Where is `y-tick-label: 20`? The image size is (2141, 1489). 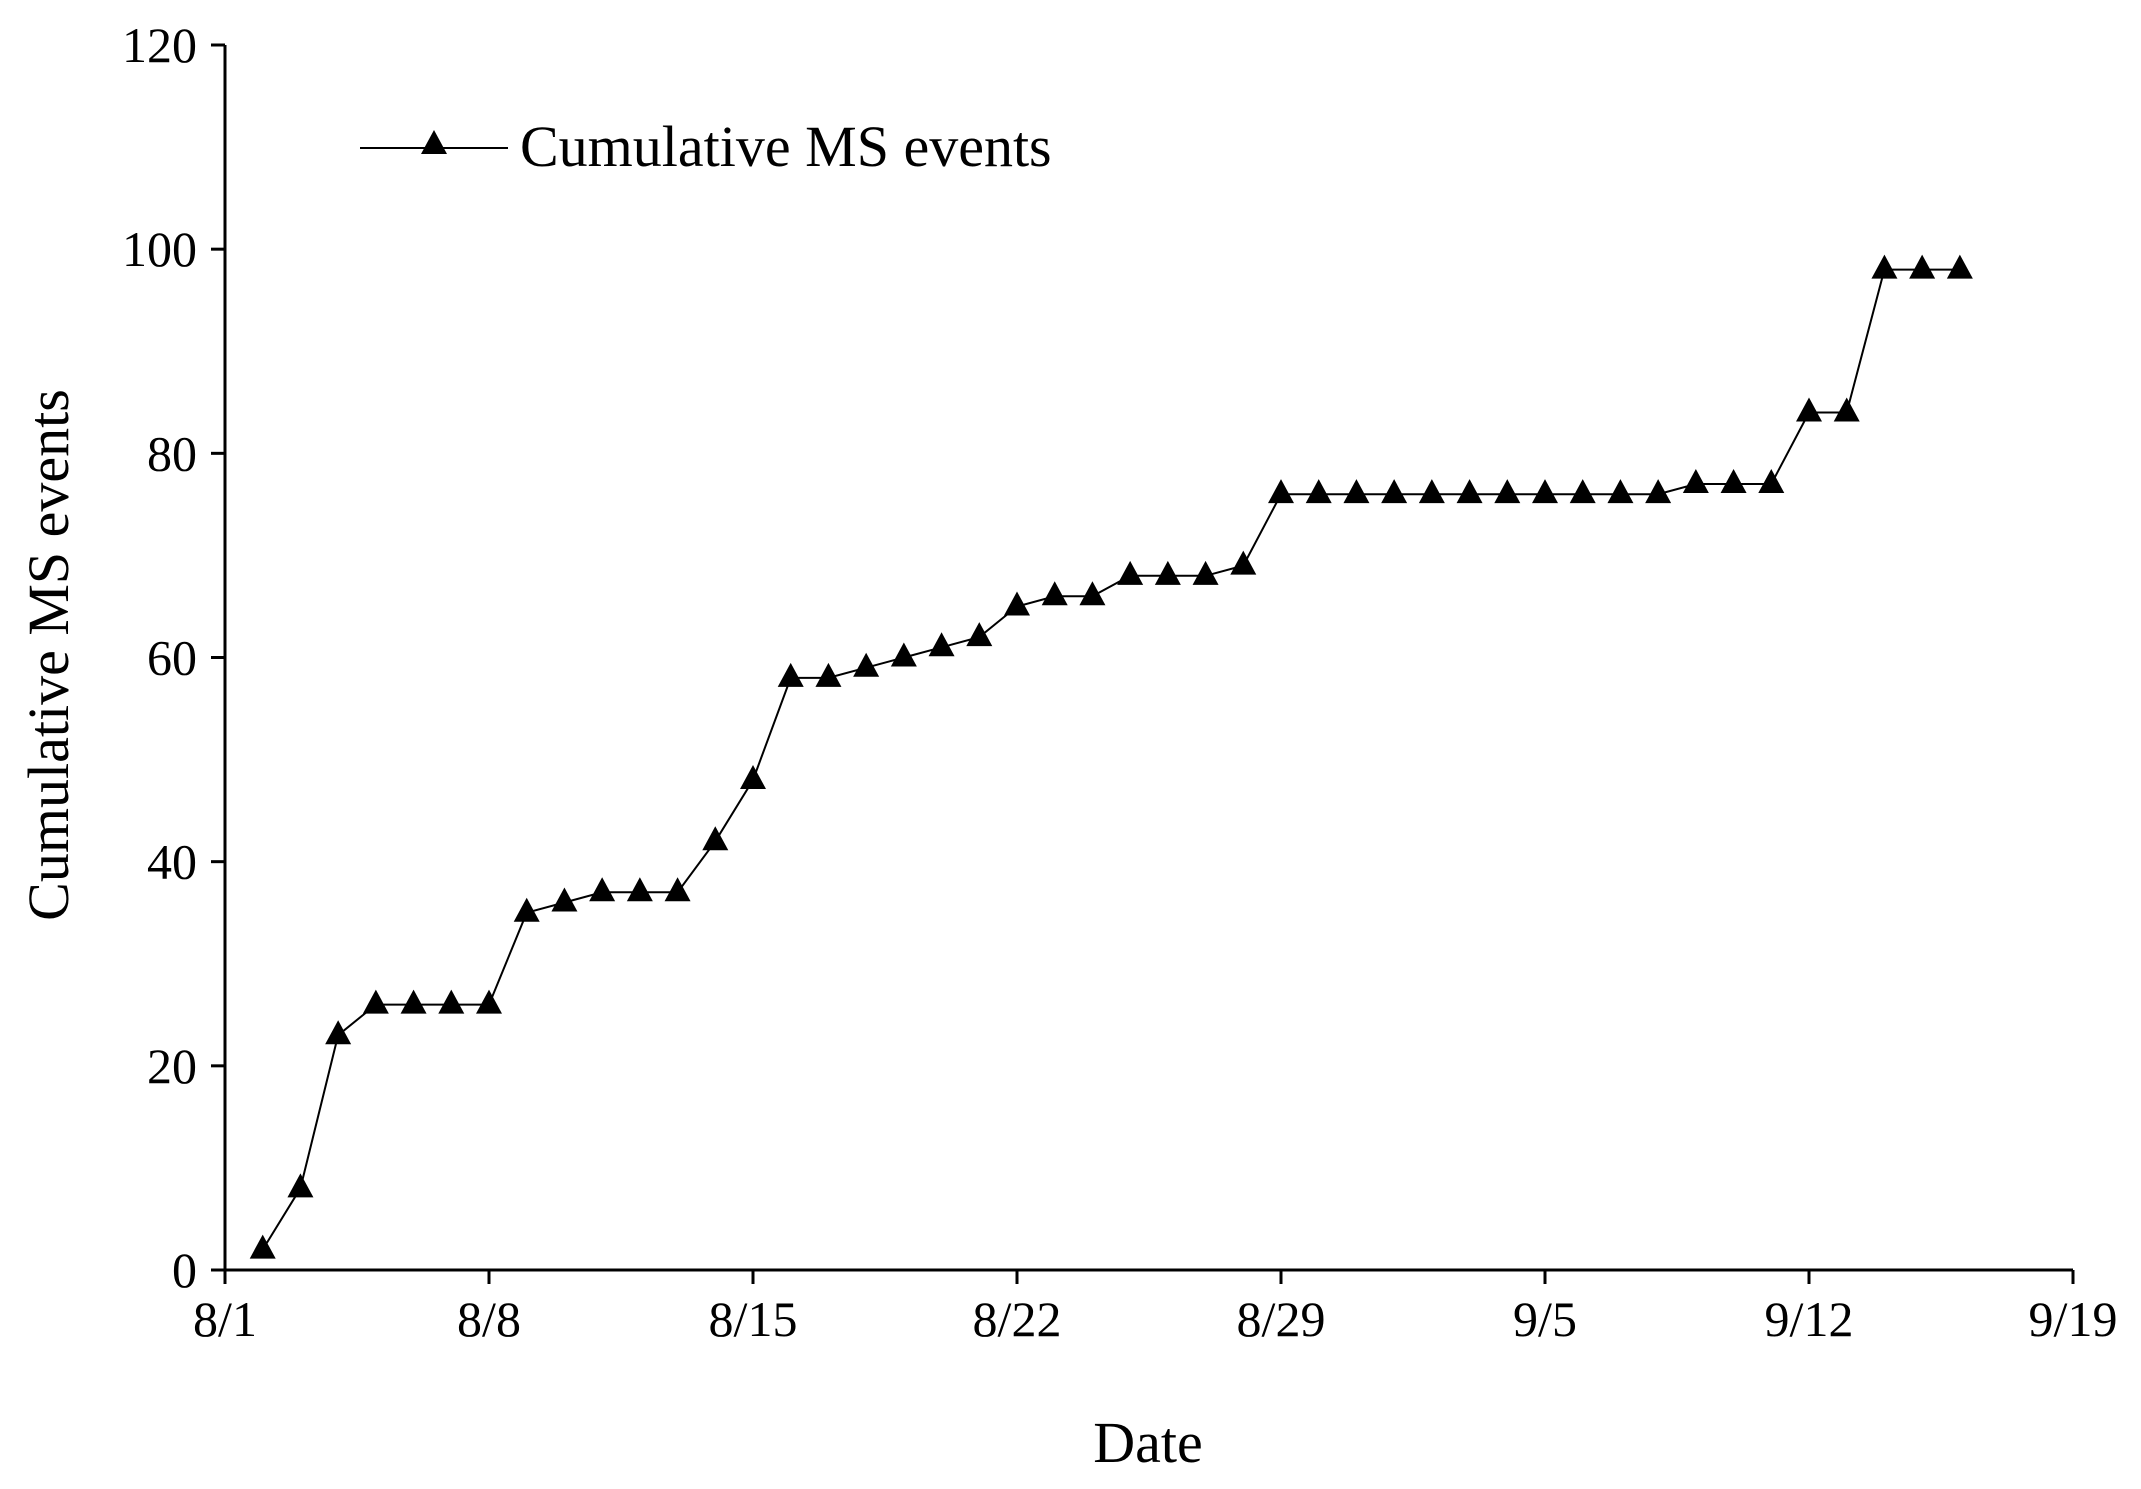 y-tick-label: 20 is located at coordinates (172, 1066).